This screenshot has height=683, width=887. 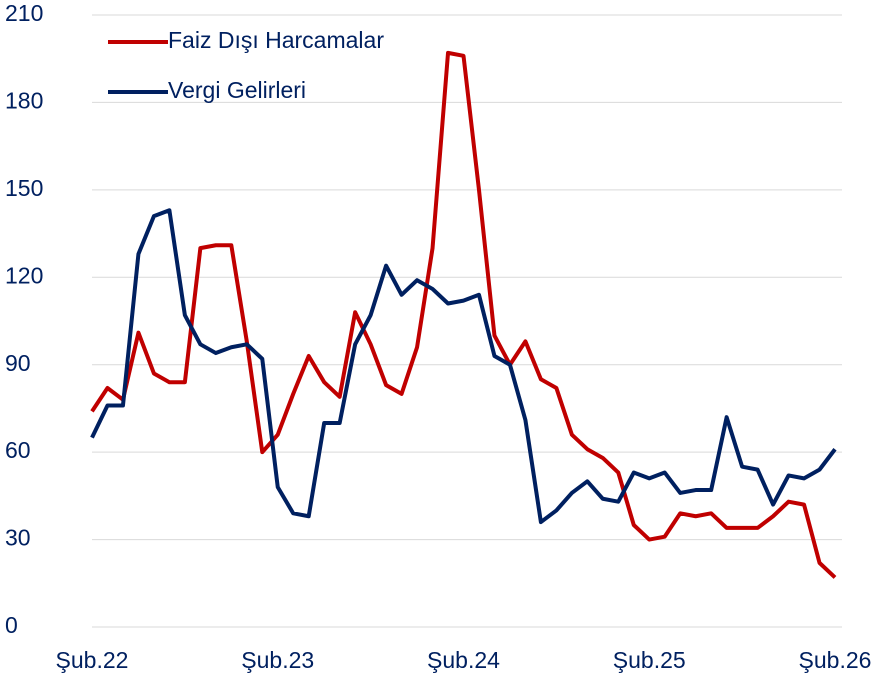 I want to click on x-tick-label: Şub.26, so click(x=835, y=660).